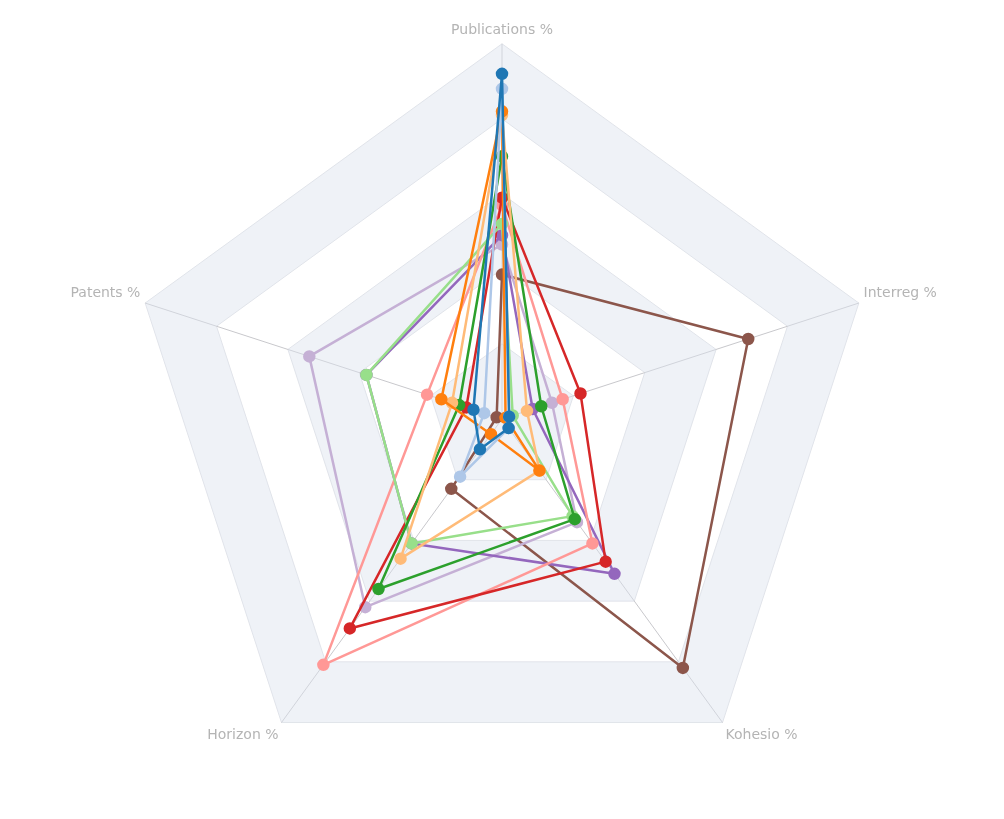 Image resolution: width=1004 pixels, height=819 pixels. I want to click on spoke-label: Interreg %, so click(900, 291).